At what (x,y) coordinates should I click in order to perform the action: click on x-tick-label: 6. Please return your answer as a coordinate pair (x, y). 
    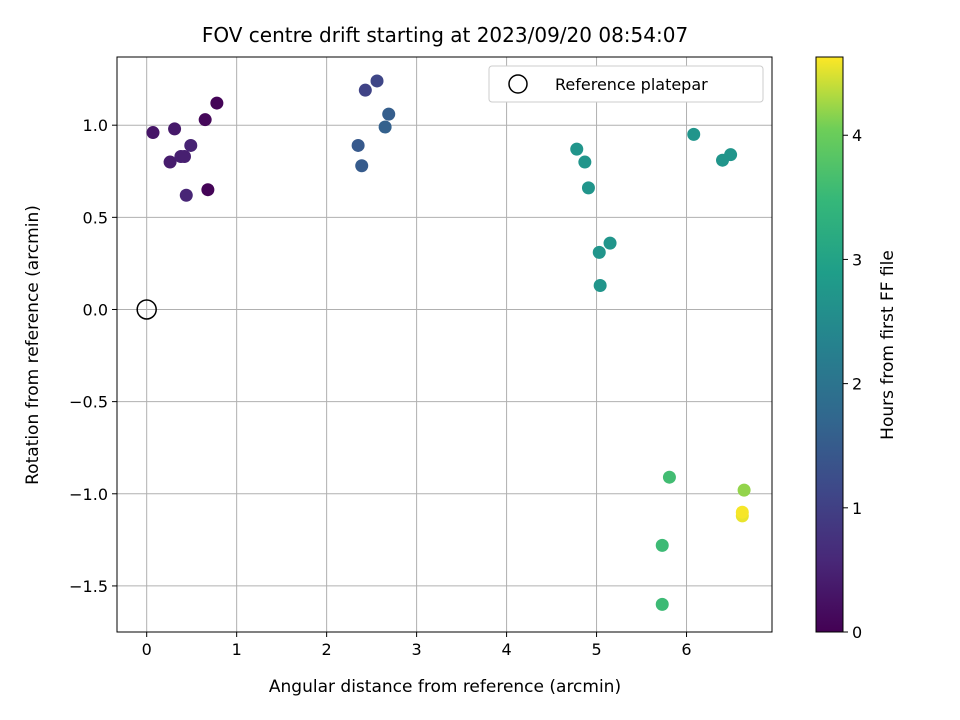
    Looking at the image, I should click on (686, 649).